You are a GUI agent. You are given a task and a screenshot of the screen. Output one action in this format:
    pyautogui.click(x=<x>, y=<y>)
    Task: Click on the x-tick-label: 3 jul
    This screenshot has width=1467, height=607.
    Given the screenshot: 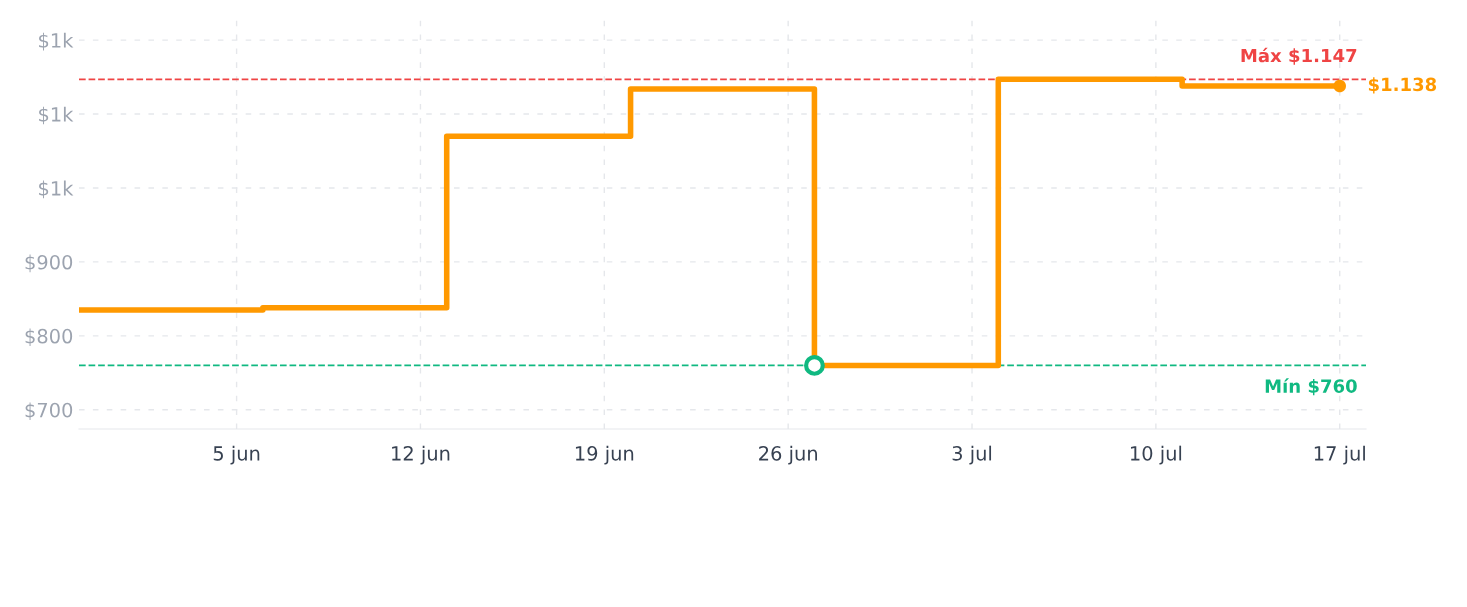 What is the action you would take?
    pyautogui.click(x=972, y=455)
    